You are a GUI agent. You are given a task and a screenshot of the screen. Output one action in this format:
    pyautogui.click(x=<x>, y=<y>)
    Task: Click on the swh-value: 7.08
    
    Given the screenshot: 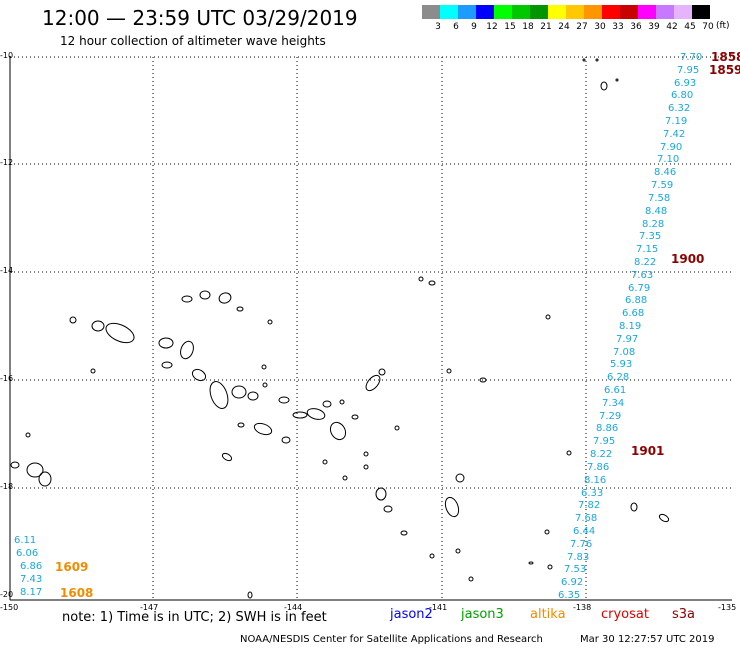 What is the action you would take?
    pyautogui.click(x=624, y=352)
    